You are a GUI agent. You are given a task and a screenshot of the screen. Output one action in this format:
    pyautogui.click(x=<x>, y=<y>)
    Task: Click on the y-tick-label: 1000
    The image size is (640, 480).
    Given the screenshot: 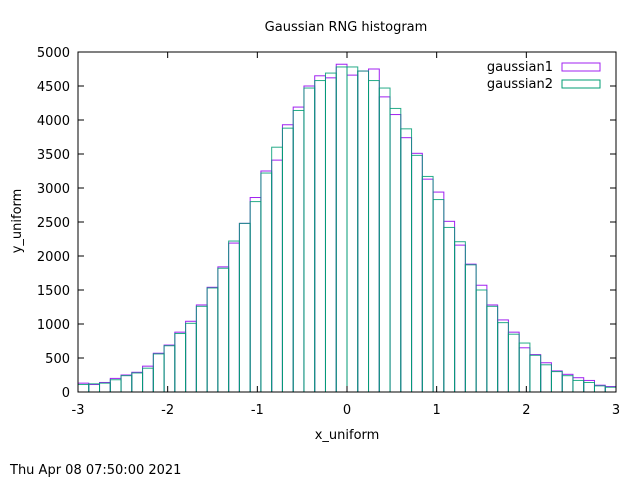 What is the action you would take?
    pyautogui.click(x=53, y=325)
    